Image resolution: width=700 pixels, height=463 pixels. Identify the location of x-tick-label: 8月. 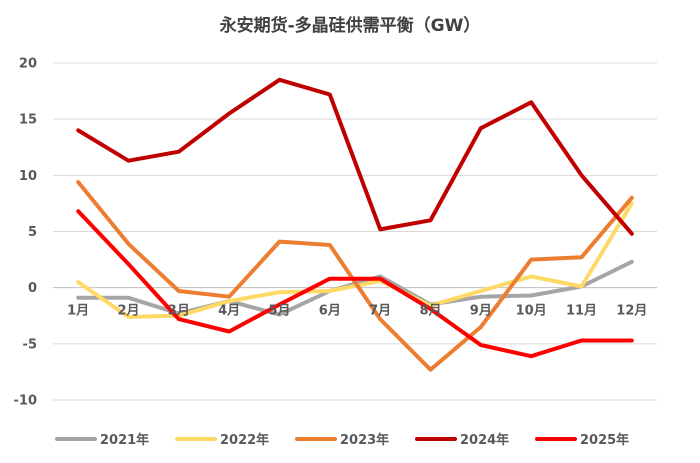
(430, 311).